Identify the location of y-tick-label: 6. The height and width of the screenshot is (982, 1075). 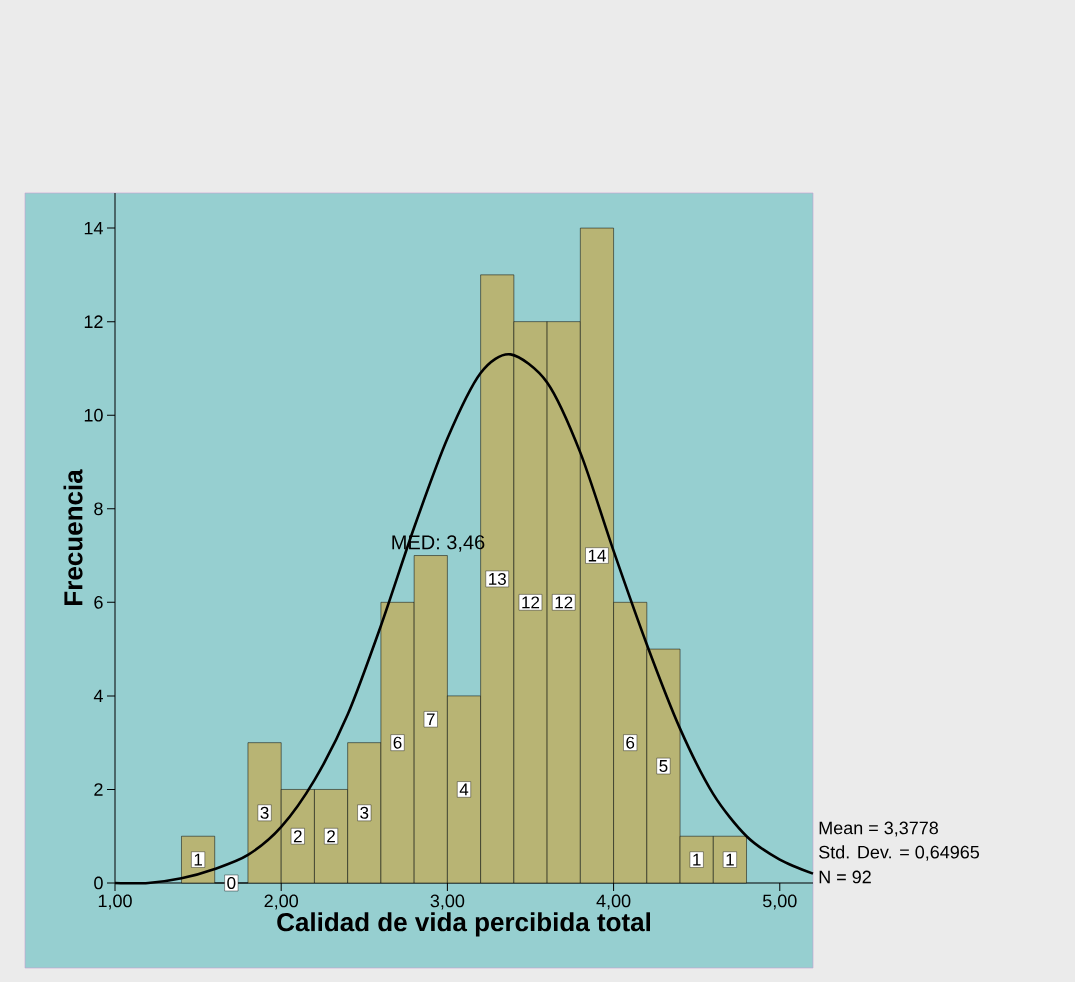
(98, 602).